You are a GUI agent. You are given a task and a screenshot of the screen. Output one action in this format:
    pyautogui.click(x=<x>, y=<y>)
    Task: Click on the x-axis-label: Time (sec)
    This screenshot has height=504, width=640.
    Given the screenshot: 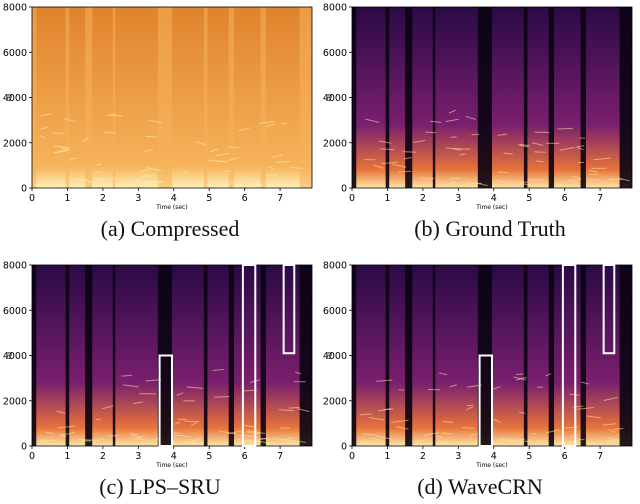 What is the action you would take?
    pyautogui.click(x=491, y=207)
    